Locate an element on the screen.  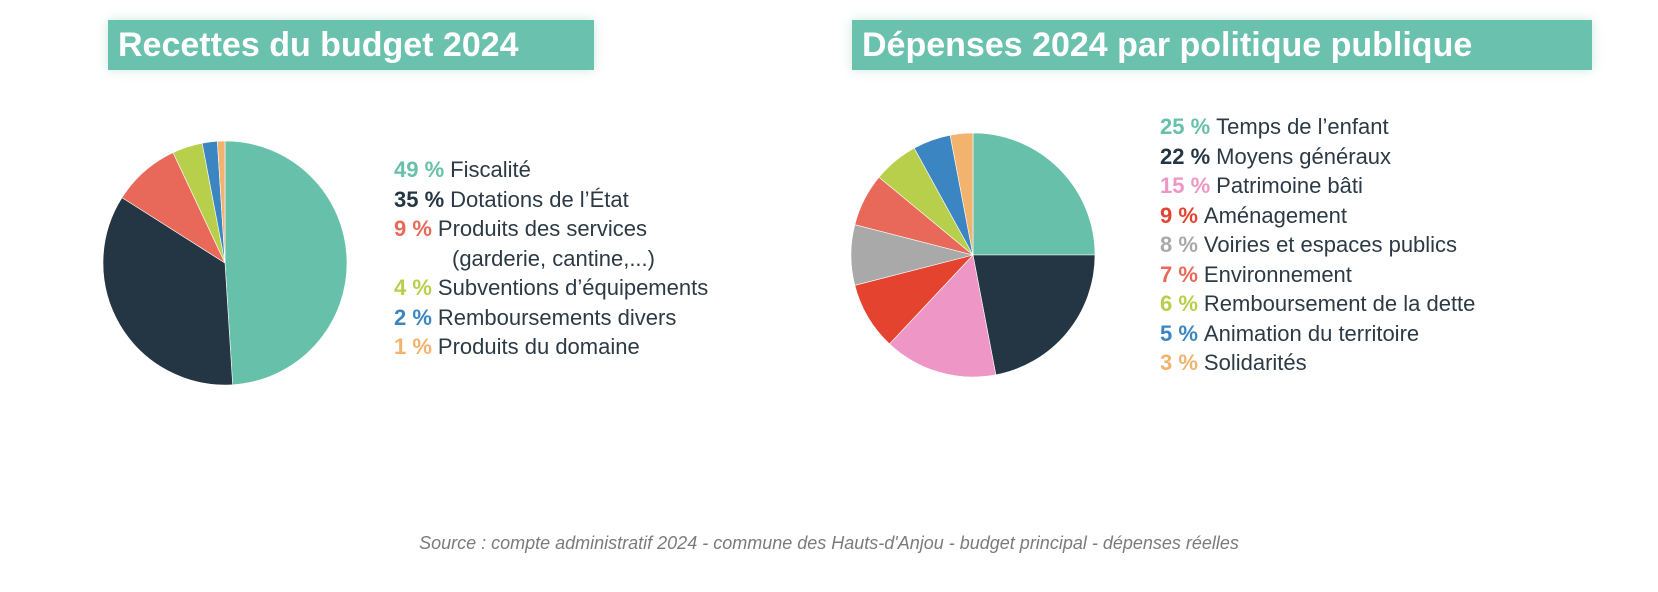
legend-item-patrimoine-bati: 15 % Patrimoine bâti is located at coordinates (1317, 186).